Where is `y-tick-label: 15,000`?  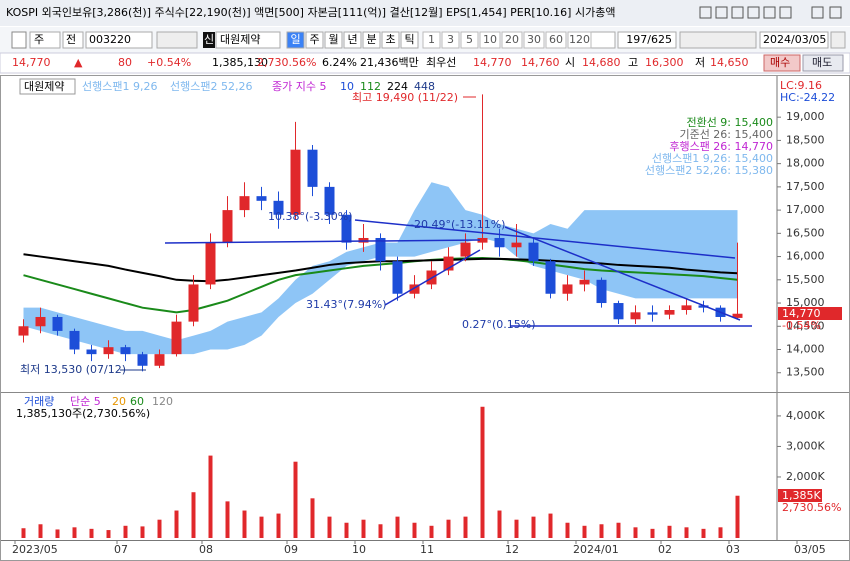
y-tick-label: 15,000 is located at coordinates (805, 302).